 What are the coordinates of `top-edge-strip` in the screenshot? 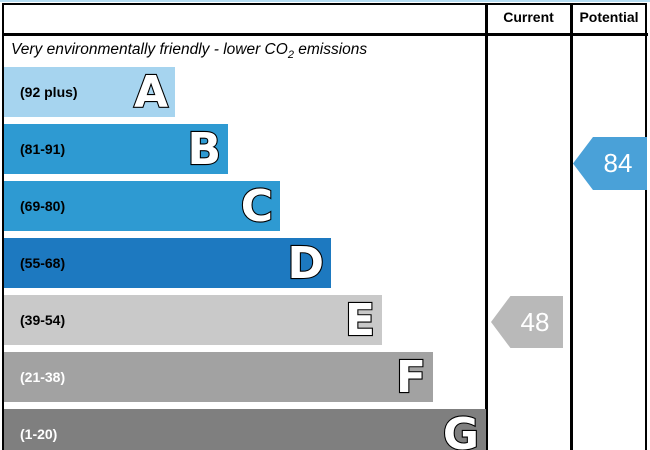 It's located at (325, 1).